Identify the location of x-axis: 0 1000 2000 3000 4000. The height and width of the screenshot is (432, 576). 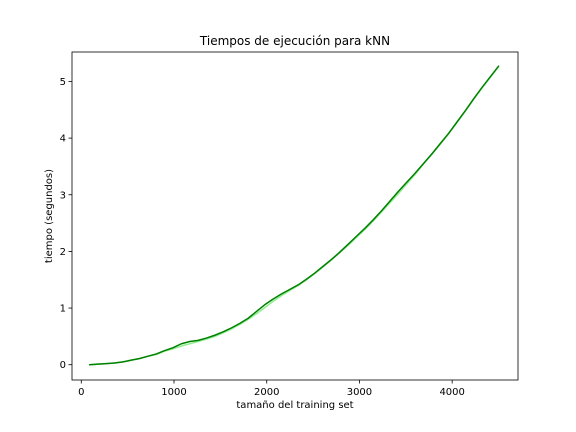
(271, 389).